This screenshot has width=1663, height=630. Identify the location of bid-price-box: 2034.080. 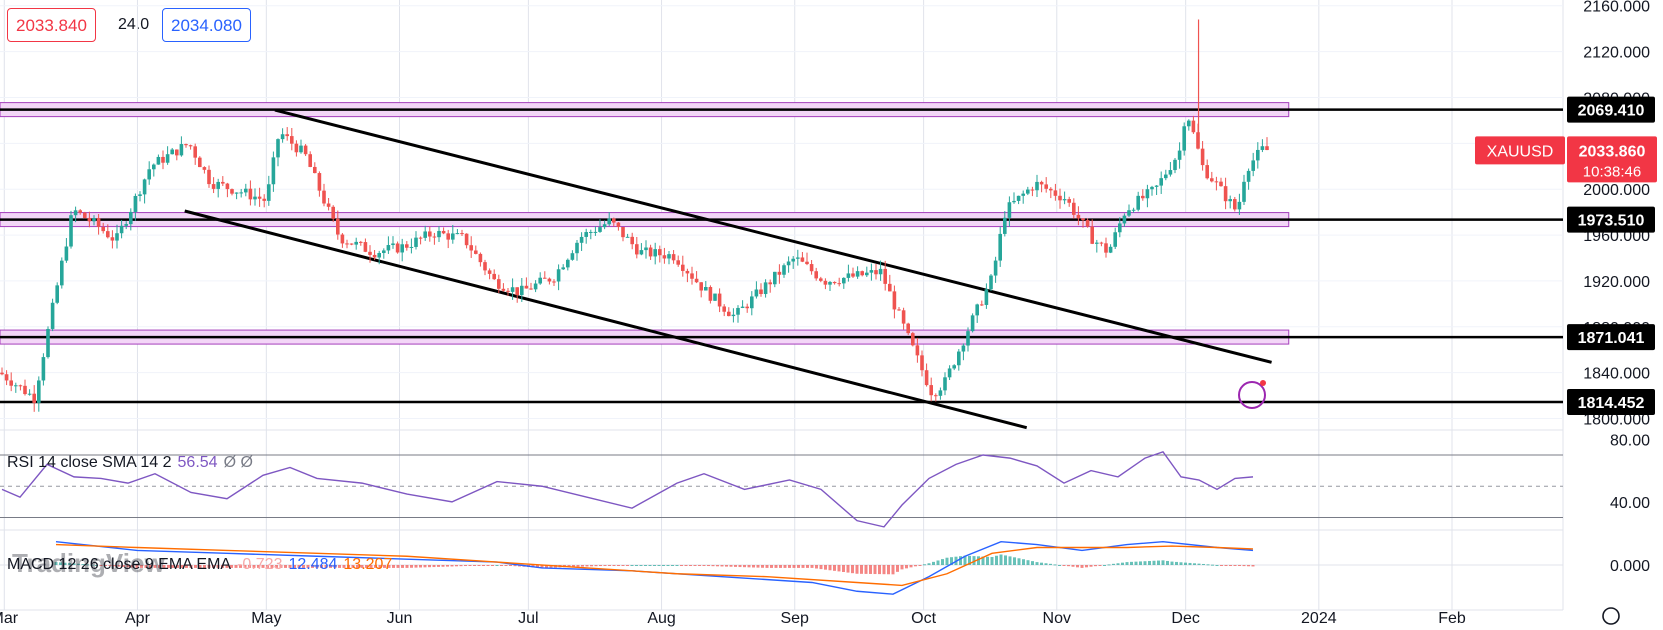
(206, 25).